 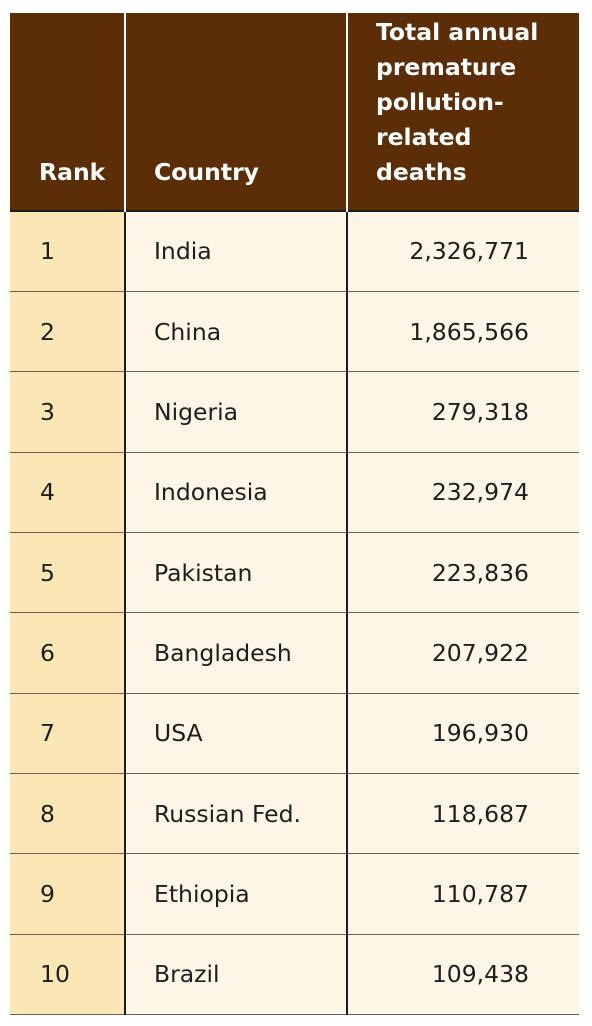 I want to click on table-row: 1 India 2,326,771, so click(x=294, y=250).